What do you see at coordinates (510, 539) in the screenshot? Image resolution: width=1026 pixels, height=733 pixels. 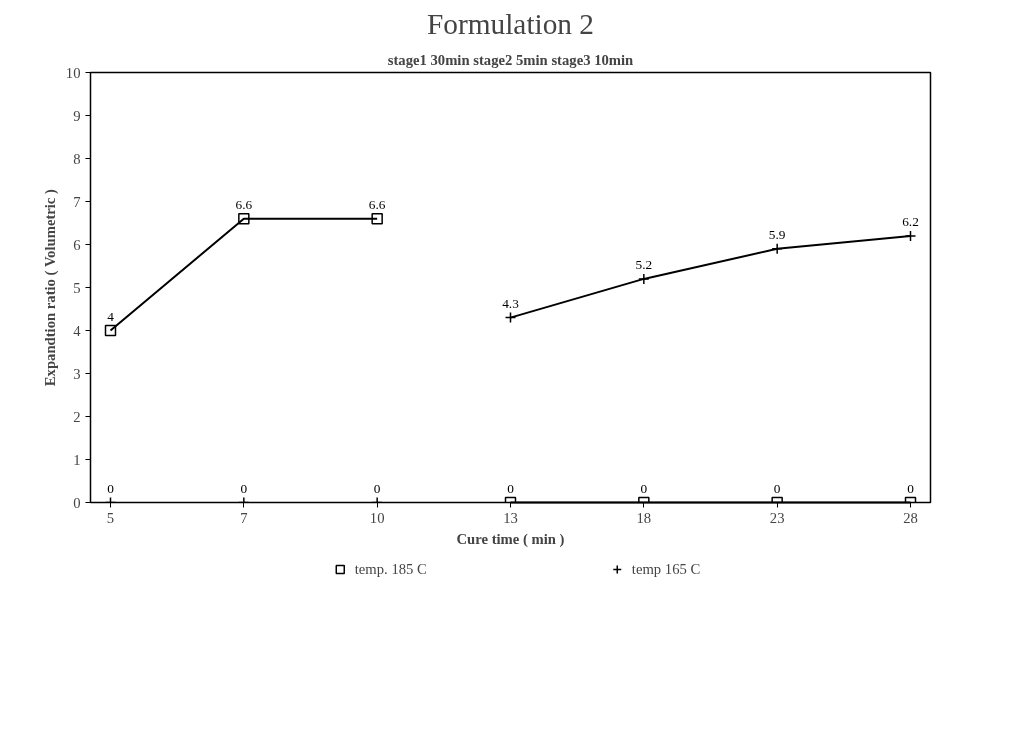 I see `x-axis-title: Cure time ( min )` at bounding box center [510, 539].